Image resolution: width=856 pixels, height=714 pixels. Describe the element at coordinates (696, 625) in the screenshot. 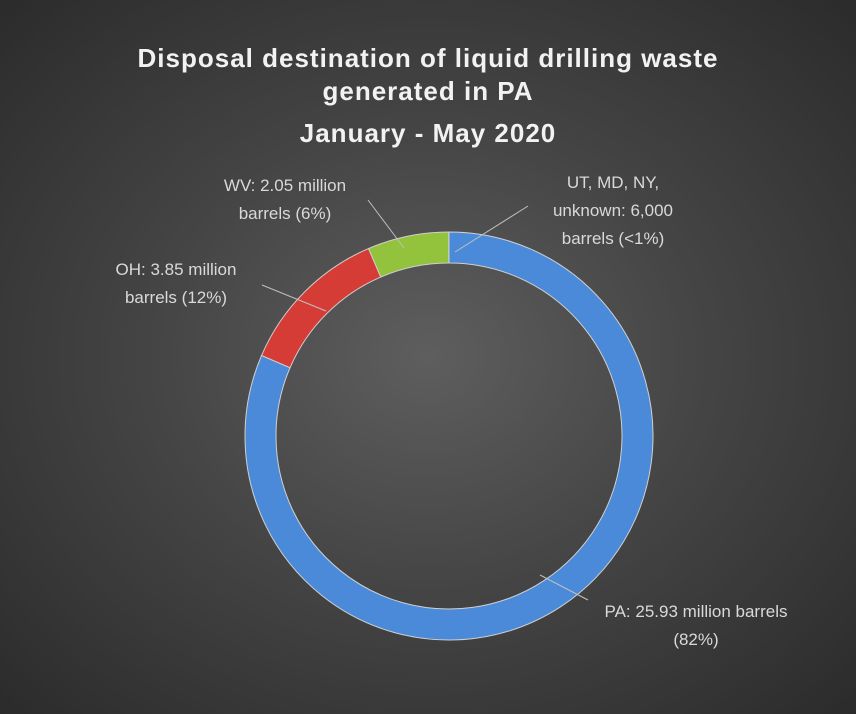

I see `data-label: PA: 25.93 million barrels (82%)` at that location.